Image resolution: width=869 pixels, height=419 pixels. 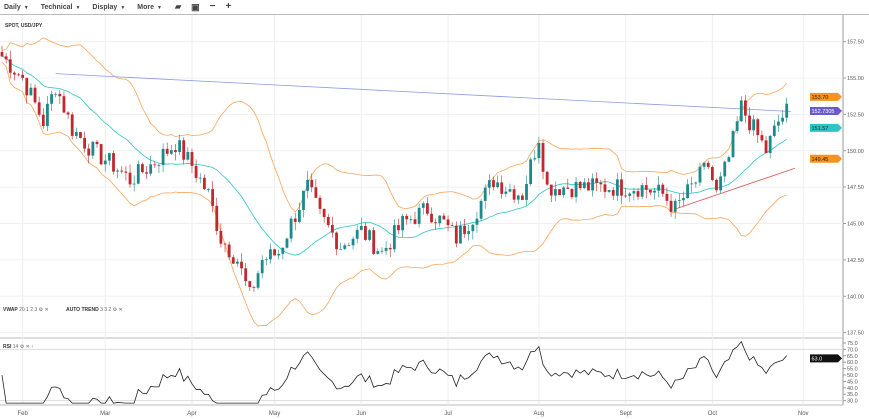 I want to click on rsi-line, so click(x=394, y=372).